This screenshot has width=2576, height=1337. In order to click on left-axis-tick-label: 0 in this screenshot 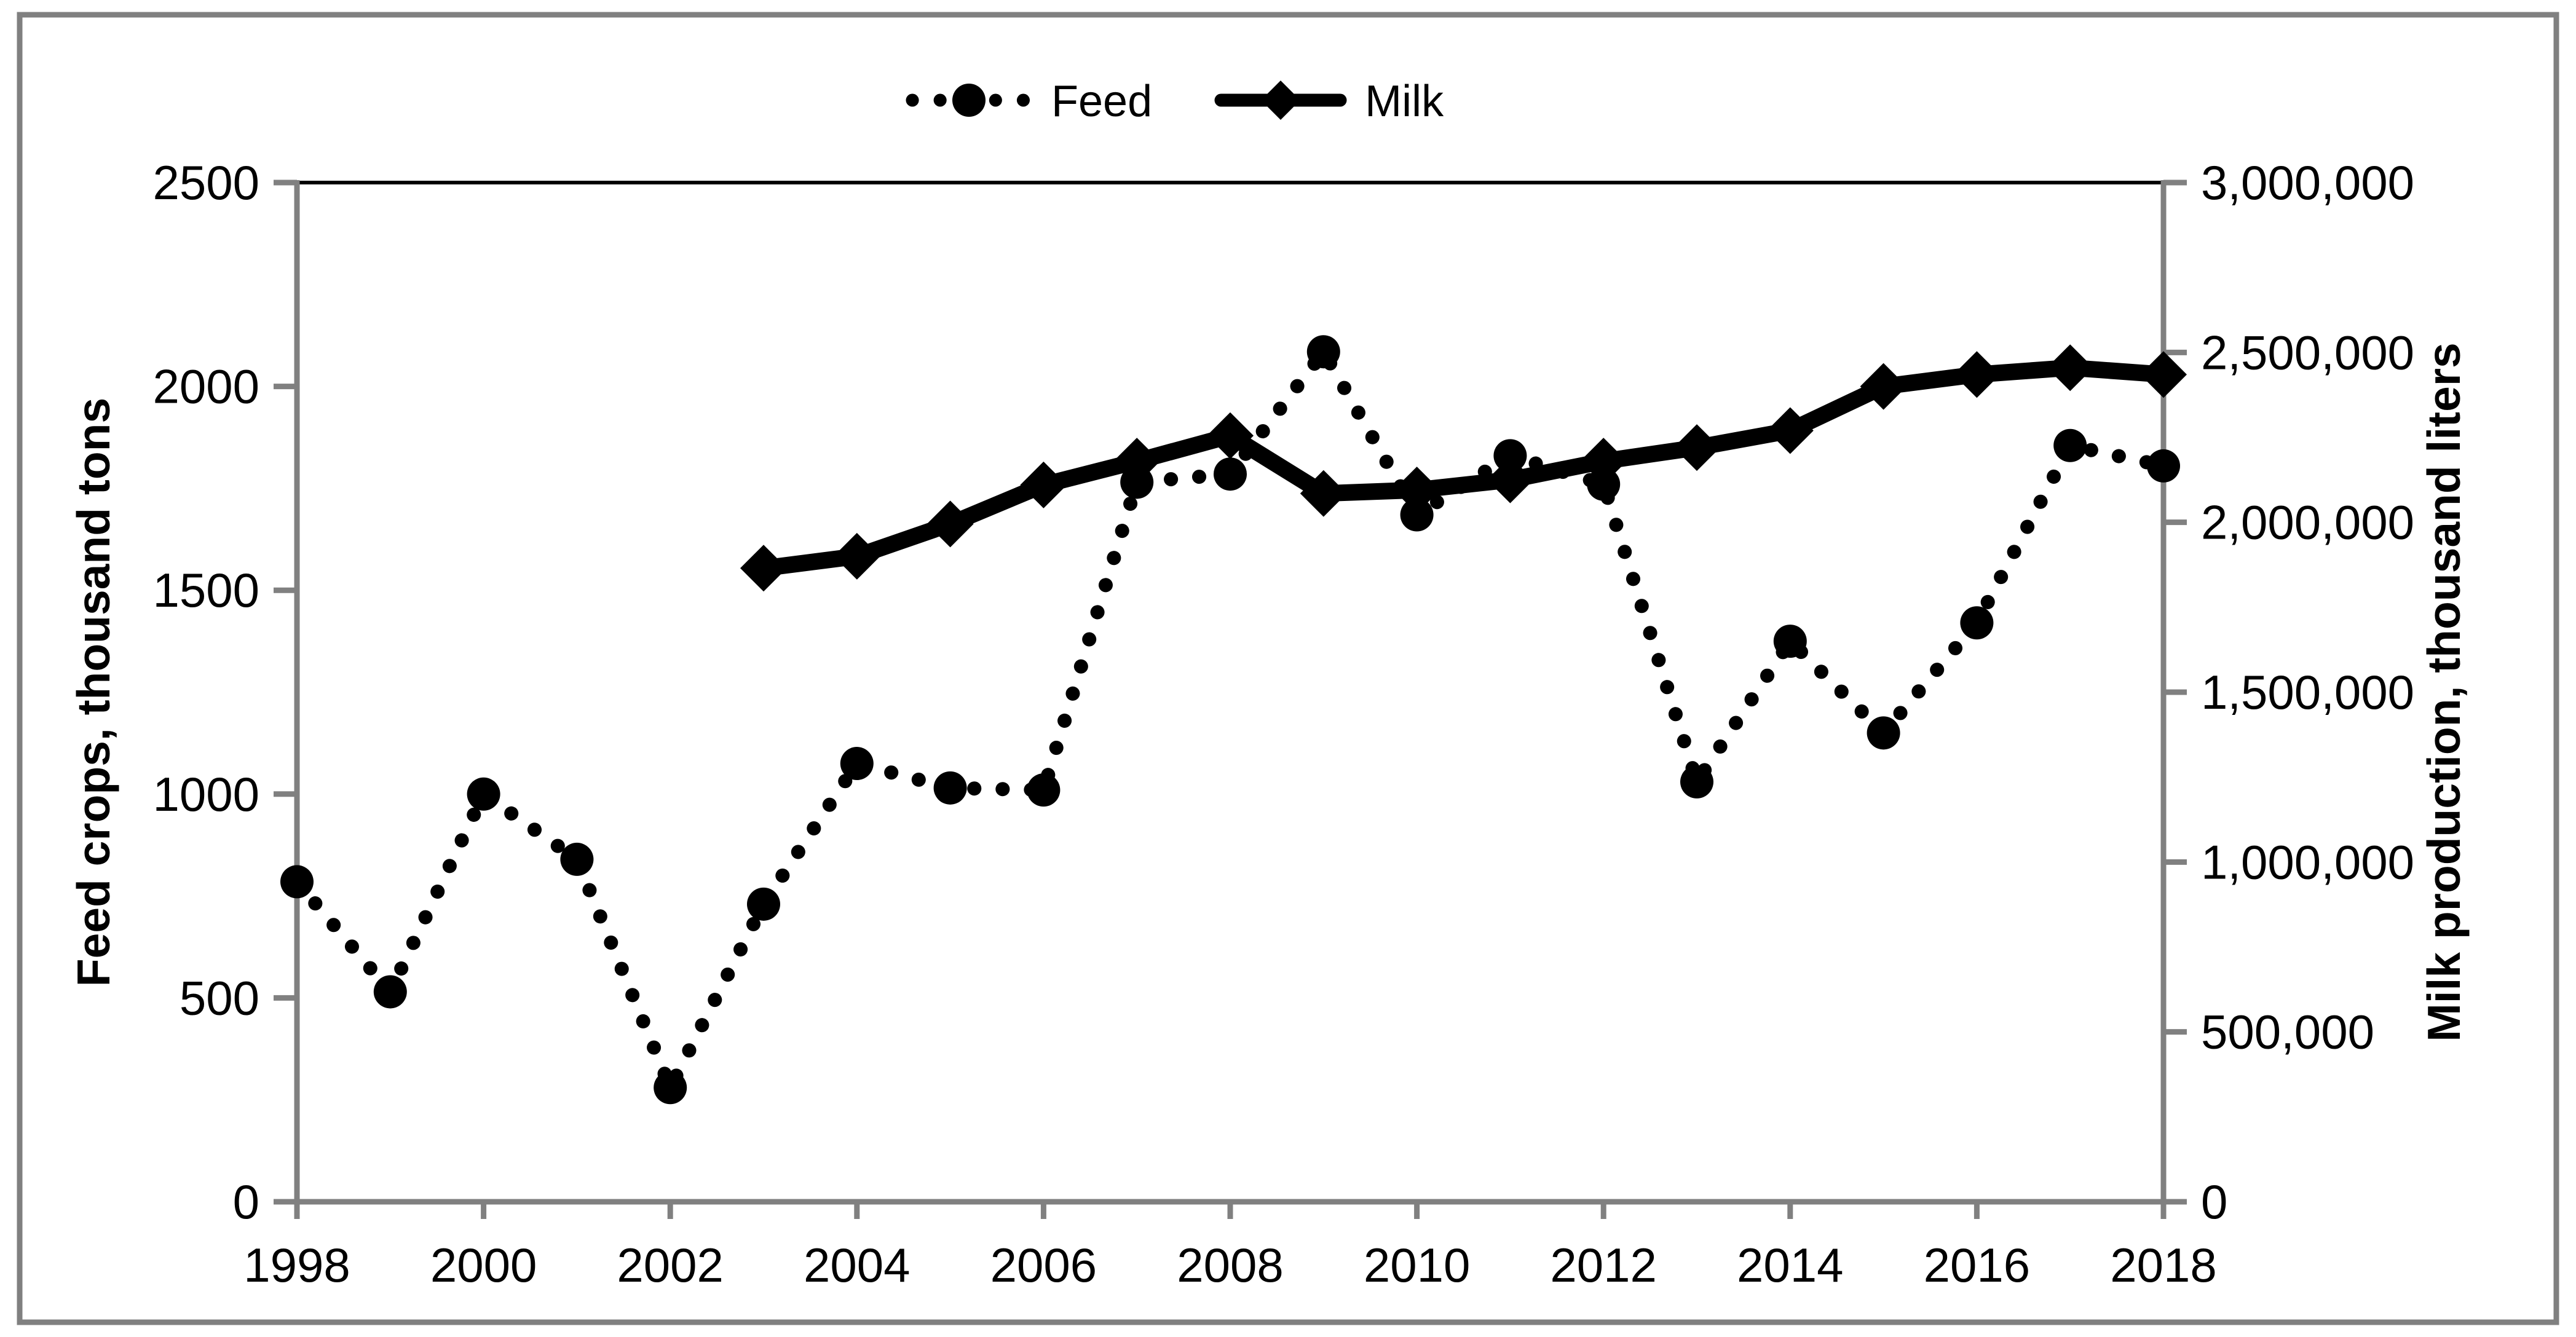, I will do `click(246, 1202)`.